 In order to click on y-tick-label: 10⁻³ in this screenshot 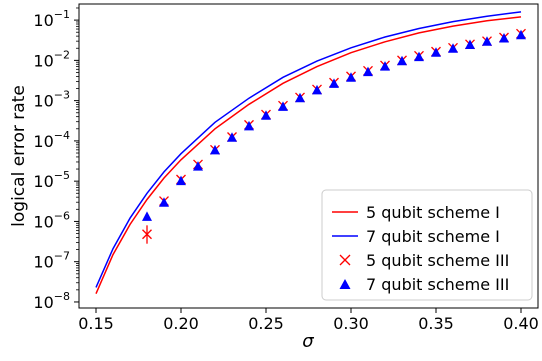, I will do `click(51, 100)`.